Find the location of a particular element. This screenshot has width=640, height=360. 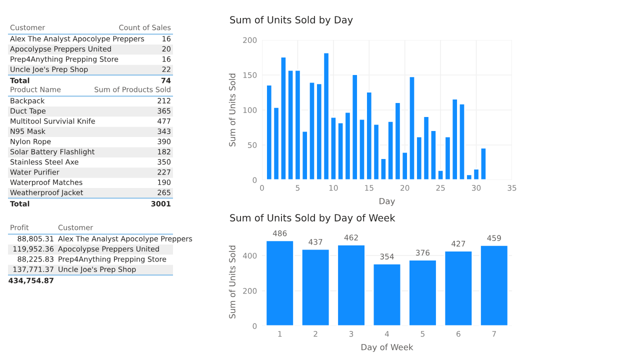

x-axis-title: Day of Week is located at coordinates (388, 348).